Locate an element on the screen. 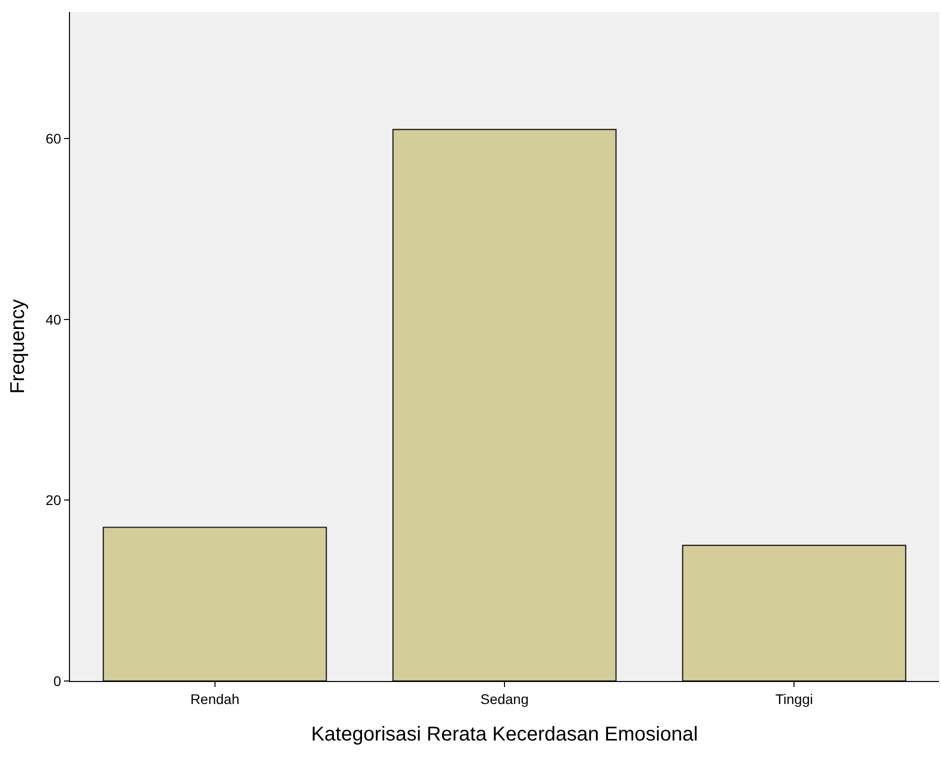 The width and height of the screenshot is (941, 769). x-tick-label: Tinggi is located at coordinates (794, 698).